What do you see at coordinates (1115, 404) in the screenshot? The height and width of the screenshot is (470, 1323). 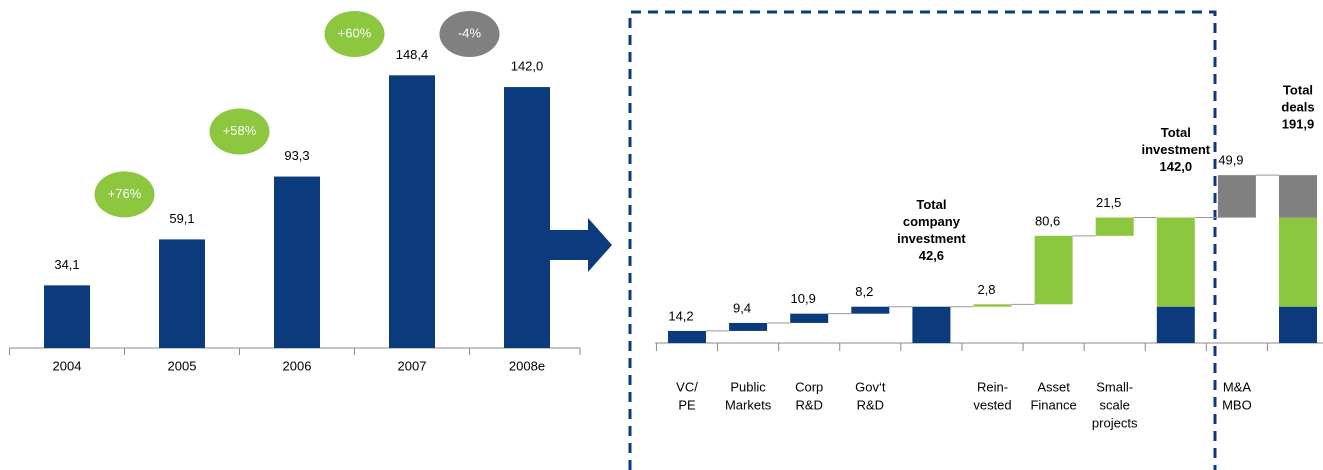 I see `x-tick-label: scale` at bounding box center [1115, 404].